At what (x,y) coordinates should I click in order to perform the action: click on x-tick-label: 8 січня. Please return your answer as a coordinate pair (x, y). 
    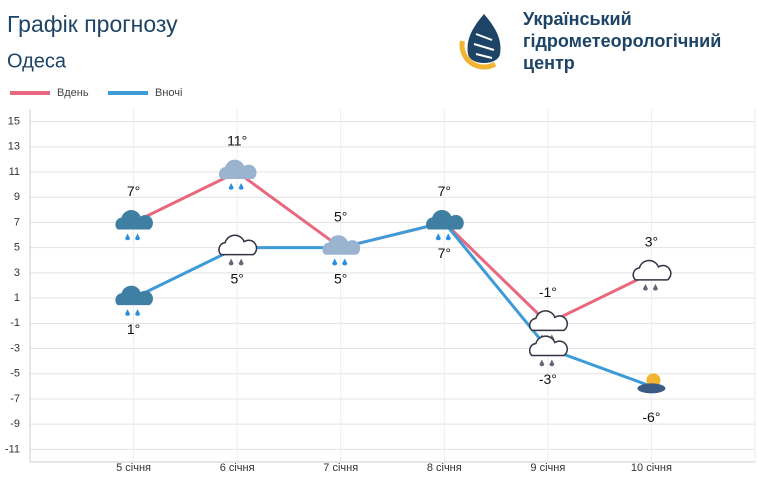
    Looking at the image, I should click on (444, 468).